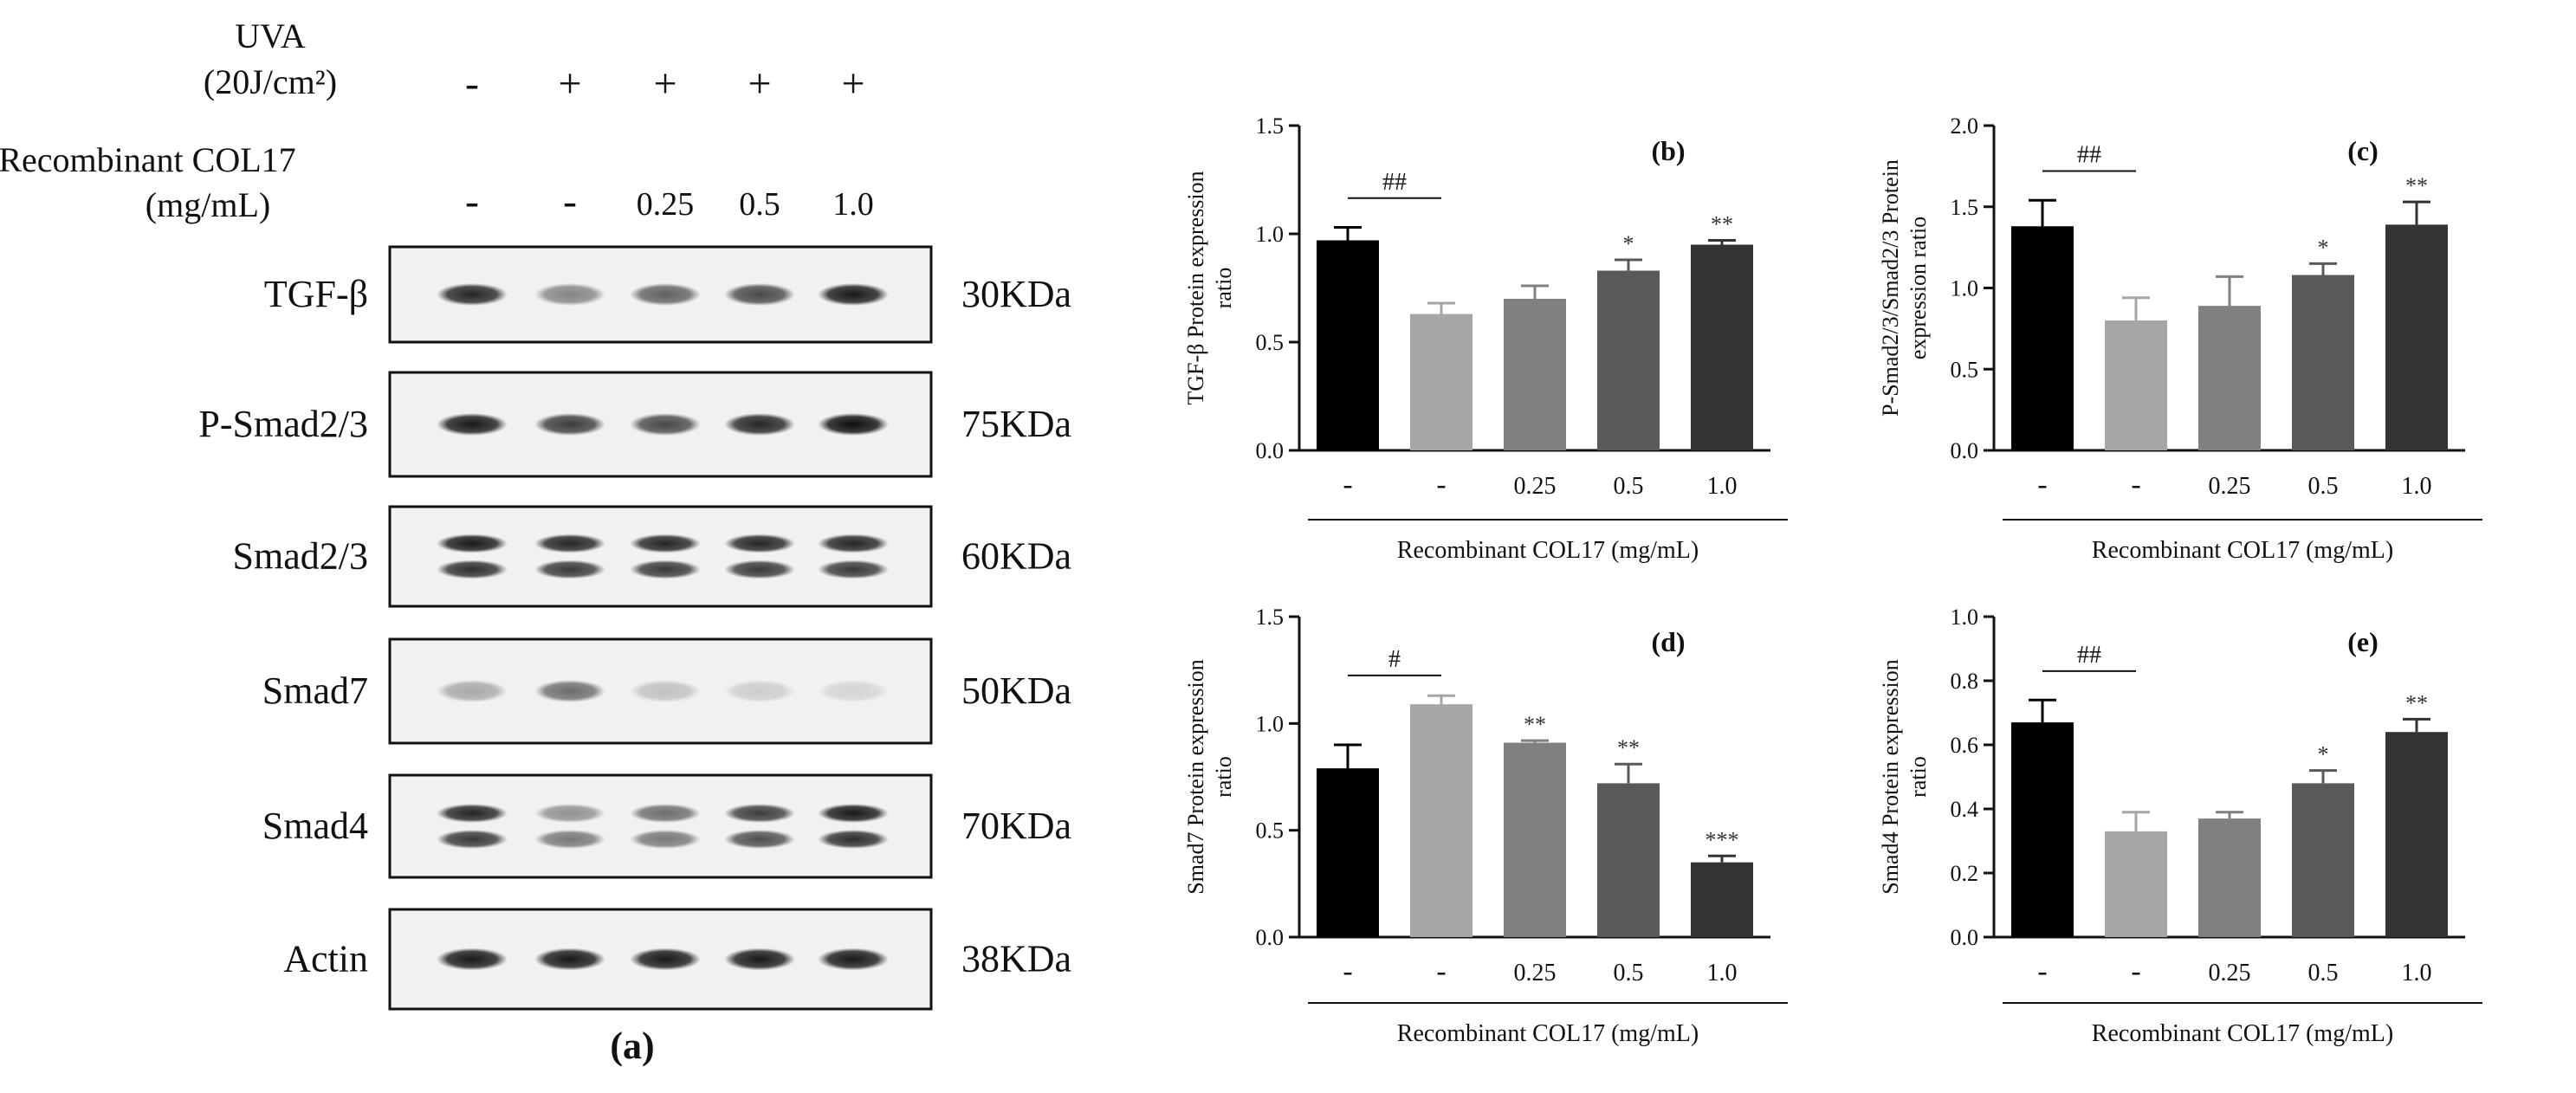  What do you see at coordinates (632, 1046) in the screenshot?
I see `panel-label-a: (a)` at bounding box center [632, 1046].